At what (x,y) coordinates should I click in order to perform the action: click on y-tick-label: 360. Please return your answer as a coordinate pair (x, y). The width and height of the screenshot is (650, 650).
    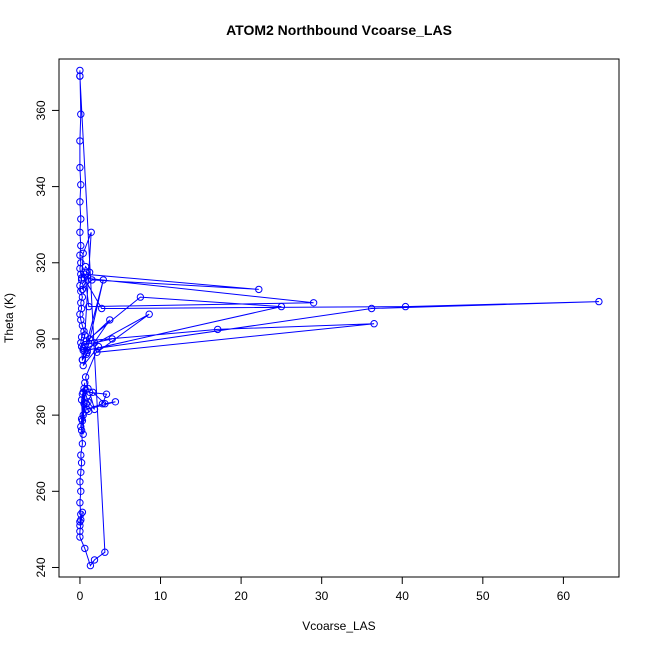
    Looking at the image, I should click on (41, 110).